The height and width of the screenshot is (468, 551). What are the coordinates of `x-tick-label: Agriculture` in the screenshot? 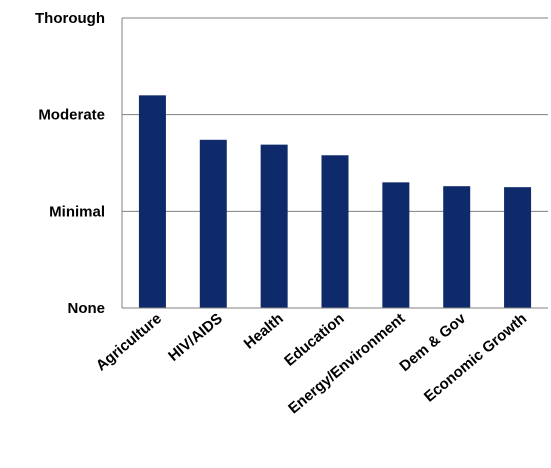 It's located at (129, 342).